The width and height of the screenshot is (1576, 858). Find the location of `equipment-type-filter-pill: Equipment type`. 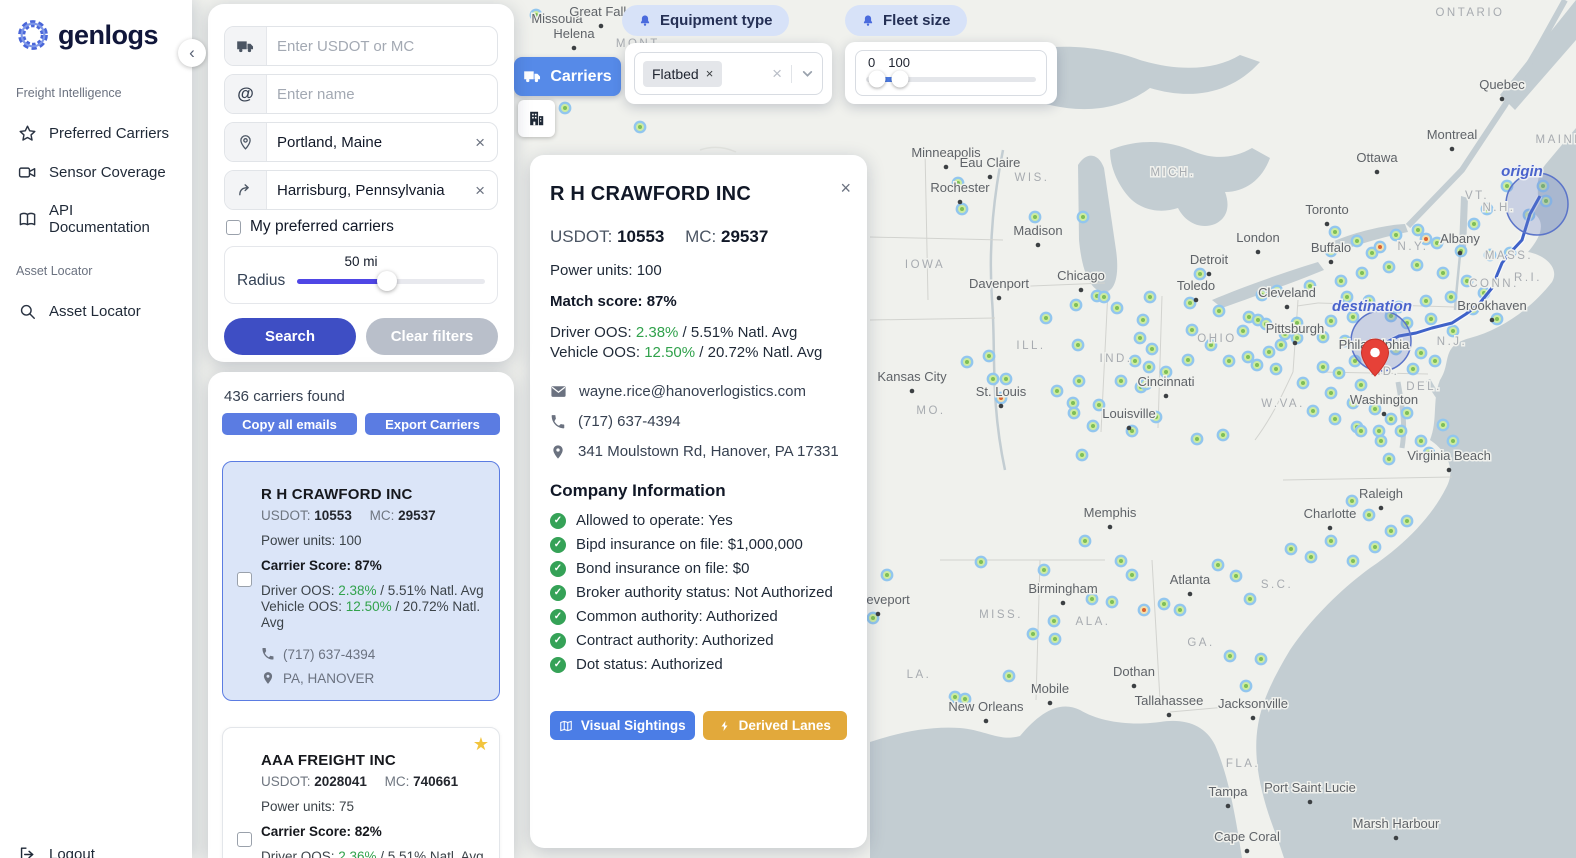

equipment-type-filter-pill: Equipment type is located at coordinates (705, 20).